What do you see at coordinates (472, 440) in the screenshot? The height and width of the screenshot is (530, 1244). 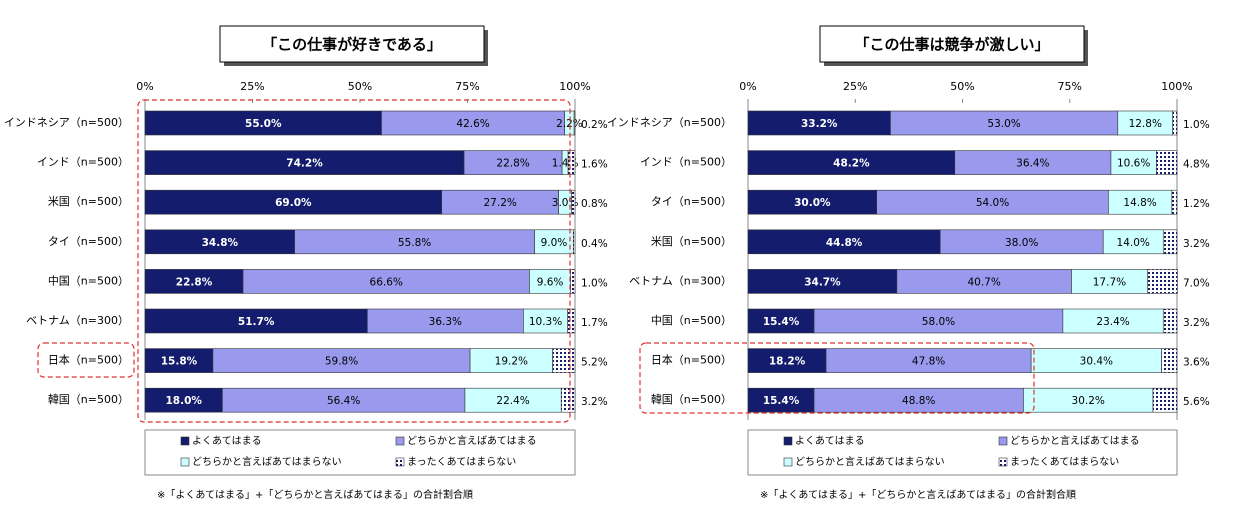 I see `legend-label: どちらかと言えばあてはまる` at bounding box center [472, 440].